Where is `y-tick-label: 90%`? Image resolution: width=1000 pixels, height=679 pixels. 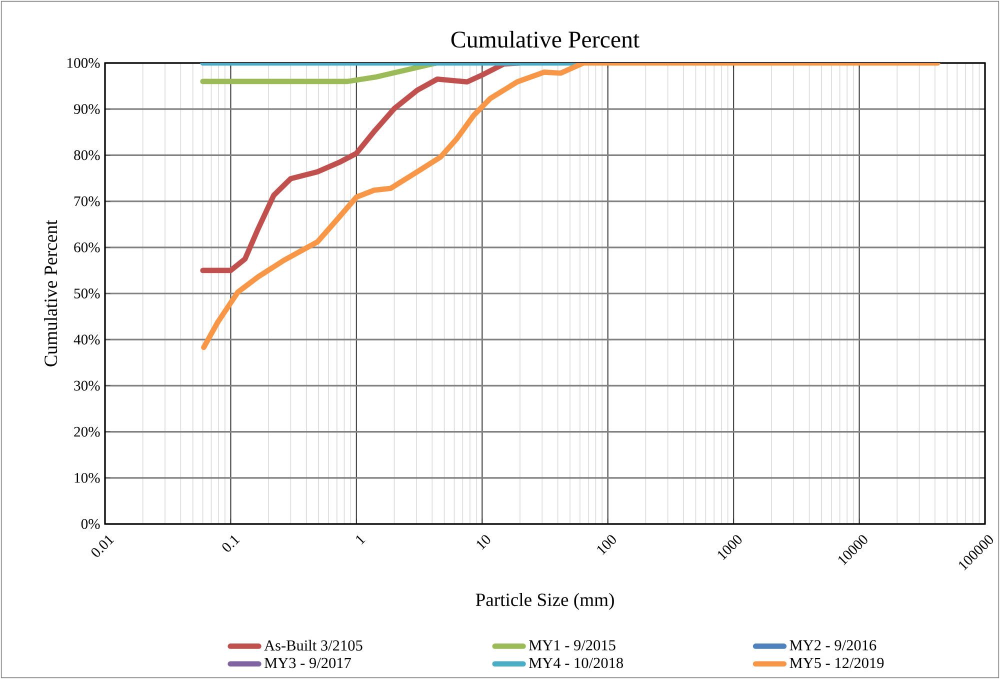
y-tick-label: 90% is located at coordinates (87, 109).